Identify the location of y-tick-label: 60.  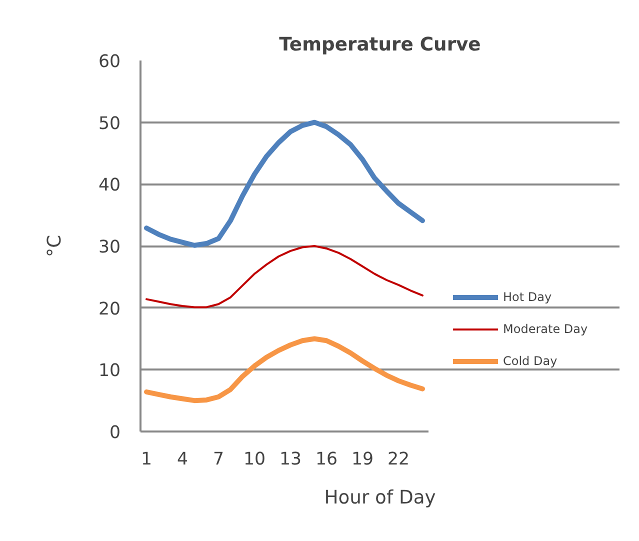
(109, 62).